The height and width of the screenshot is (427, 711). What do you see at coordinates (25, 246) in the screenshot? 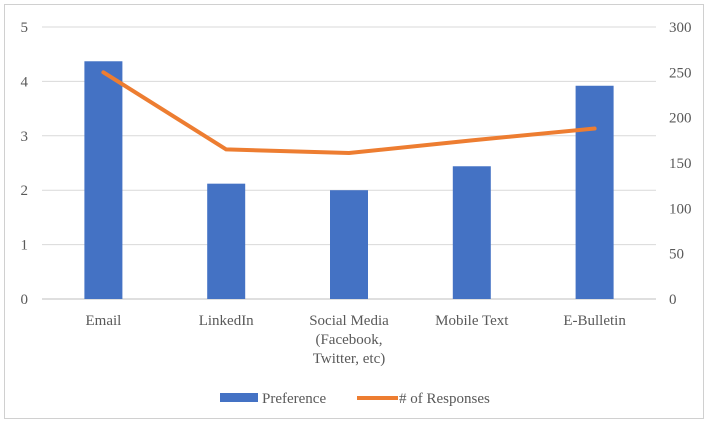
I see `left-tick-label: 1` at bounding box center [25, 246].